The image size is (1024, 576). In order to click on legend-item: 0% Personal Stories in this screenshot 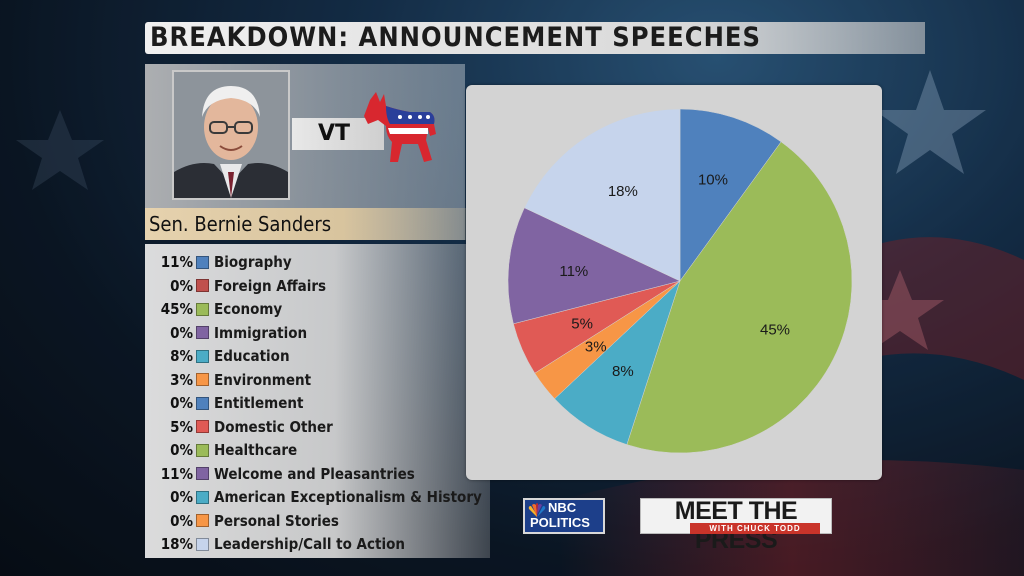, I will do `click(244, 521)`.